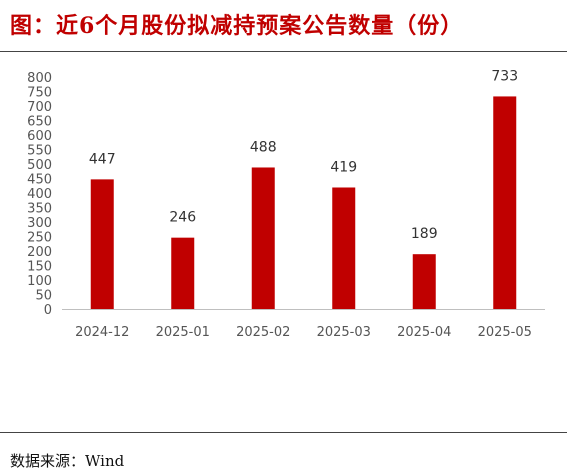  I want to click on y-tick-label: 250, so click(39, 238).